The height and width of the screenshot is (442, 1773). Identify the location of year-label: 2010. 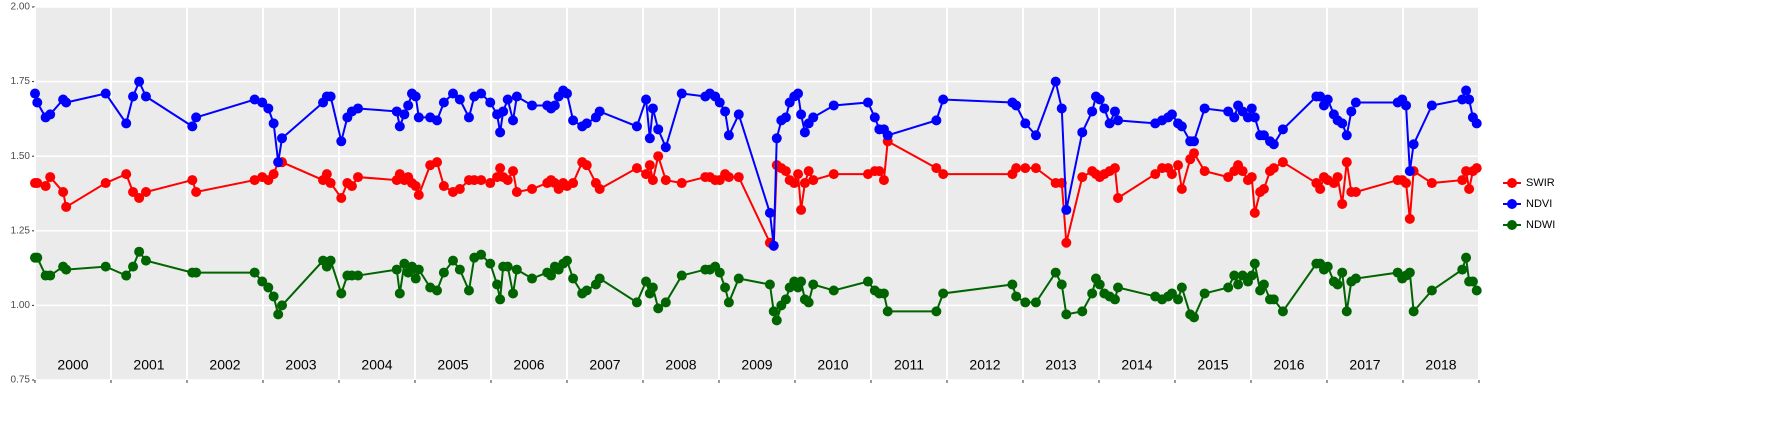
(832, 365).